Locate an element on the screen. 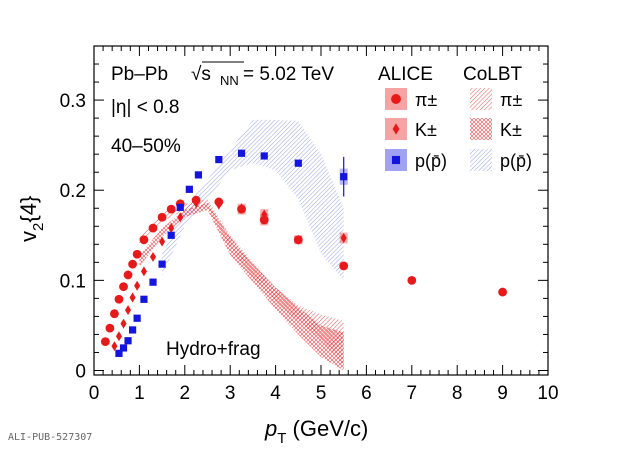  x-axis-sub: T is located at coordinates (281, 438).